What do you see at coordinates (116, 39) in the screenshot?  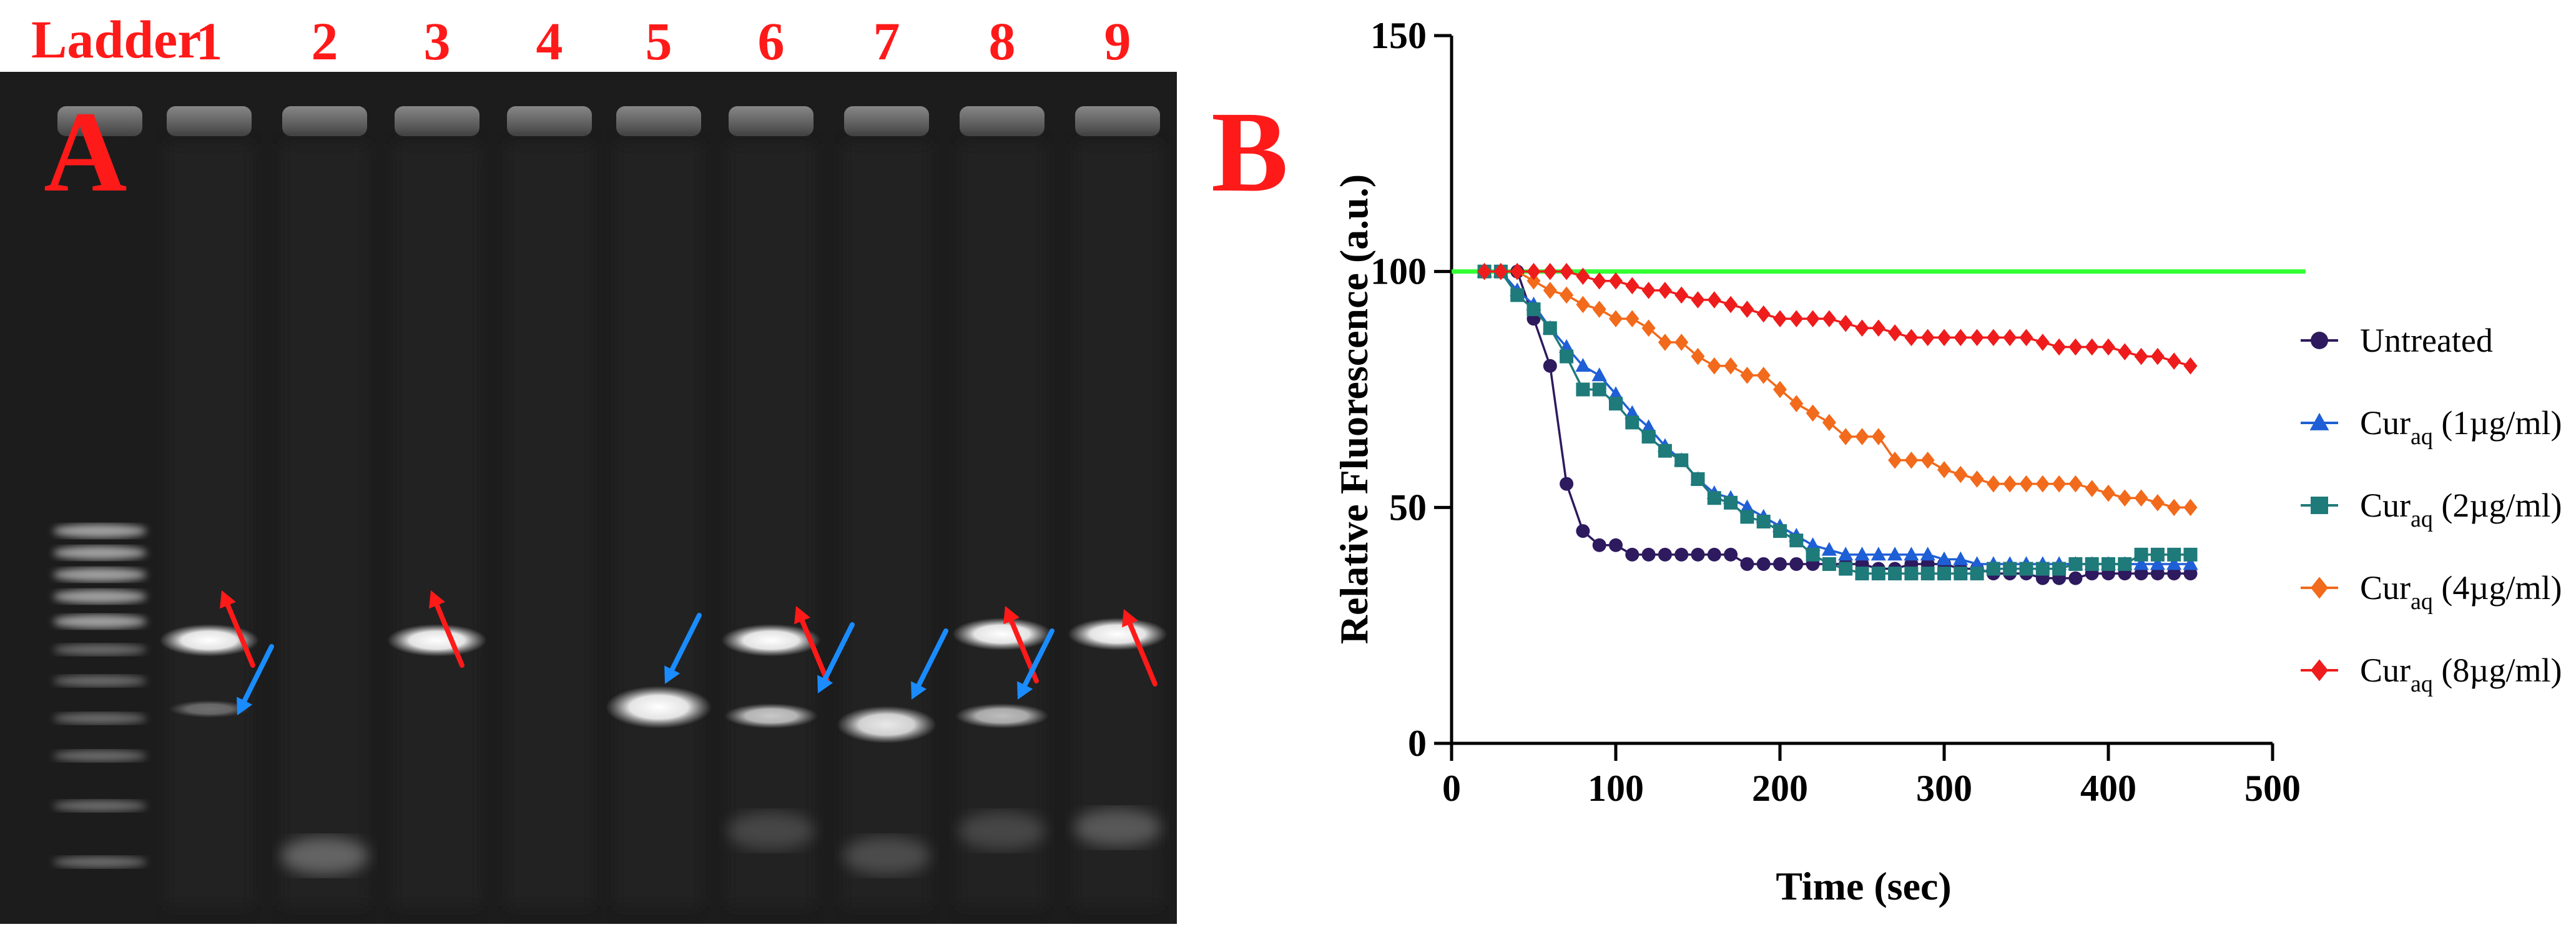 I see `ladder-label: Ladder` at bounding box center [116, 39].